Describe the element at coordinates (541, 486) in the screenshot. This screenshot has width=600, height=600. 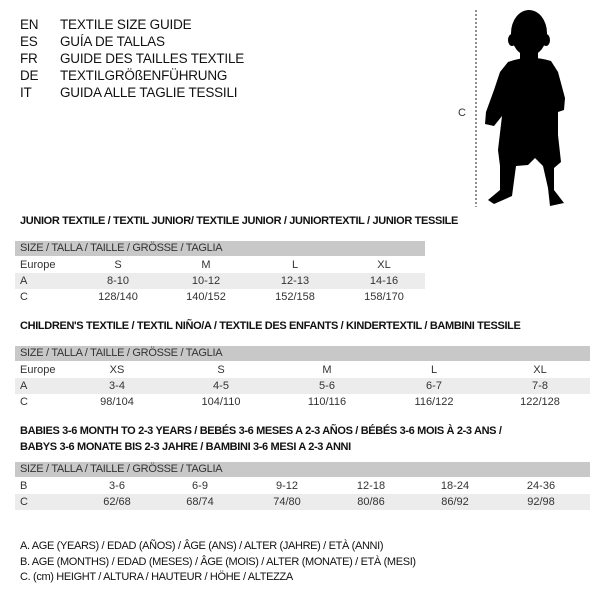
I see `table-cell: 24-36` at that location.